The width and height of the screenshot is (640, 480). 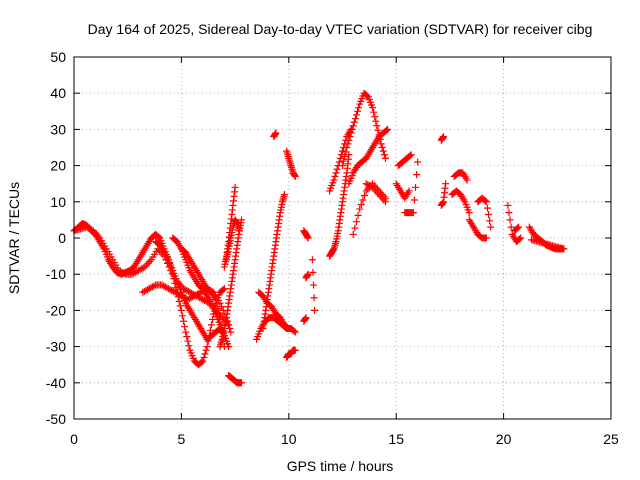 What do you see at coordinates (460, 176) in the screenshot?
I see `series-sat-ag` at bounding box center [460, 176].